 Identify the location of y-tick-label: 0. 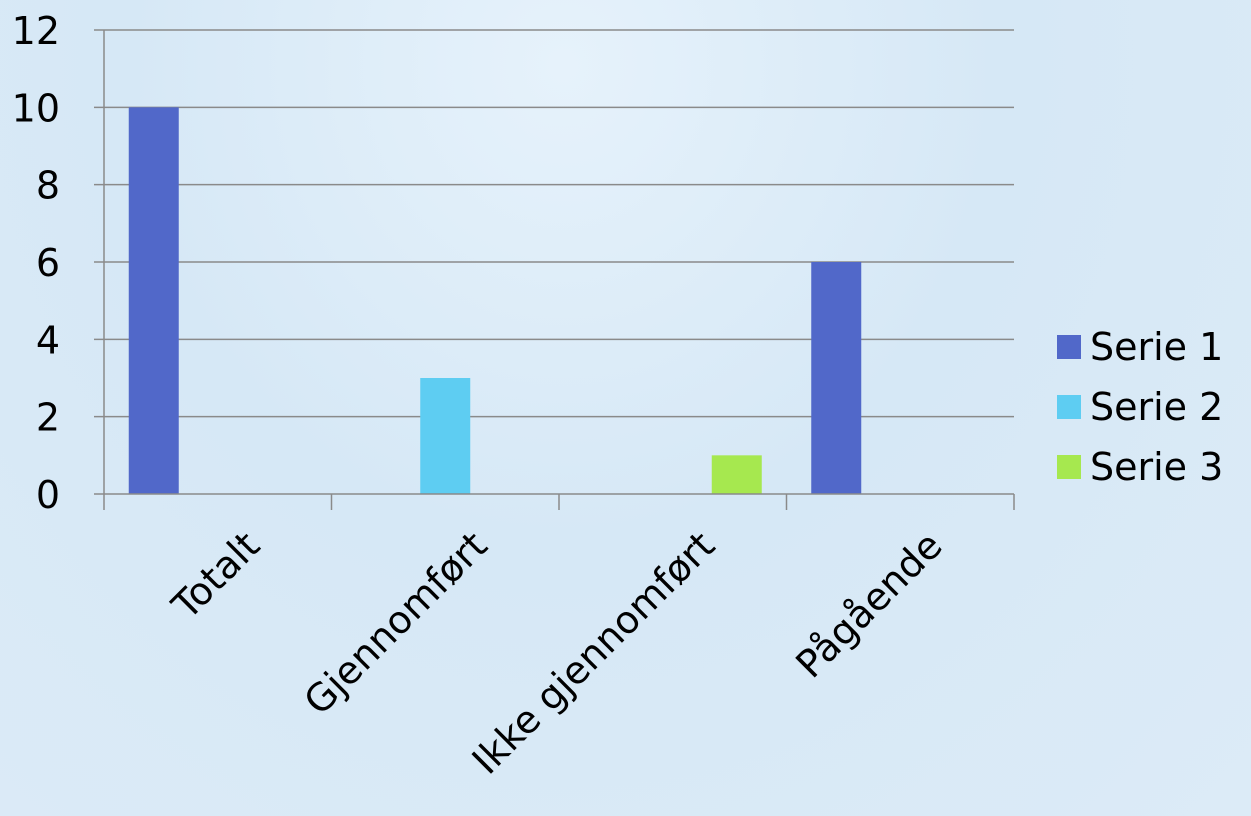
(48, 495).